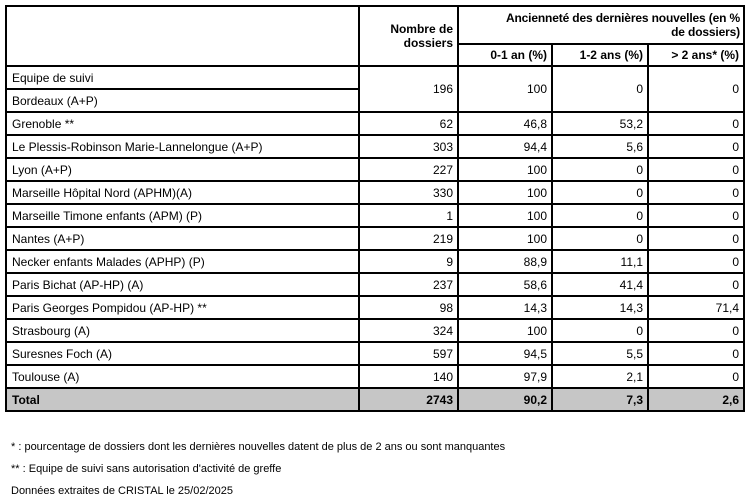 The width and height of the screenshot is (750, 501). Describe the element at coordinates (408, 238) in the screenshot. I see `cell-nombre-dossiers: 219` at that location.